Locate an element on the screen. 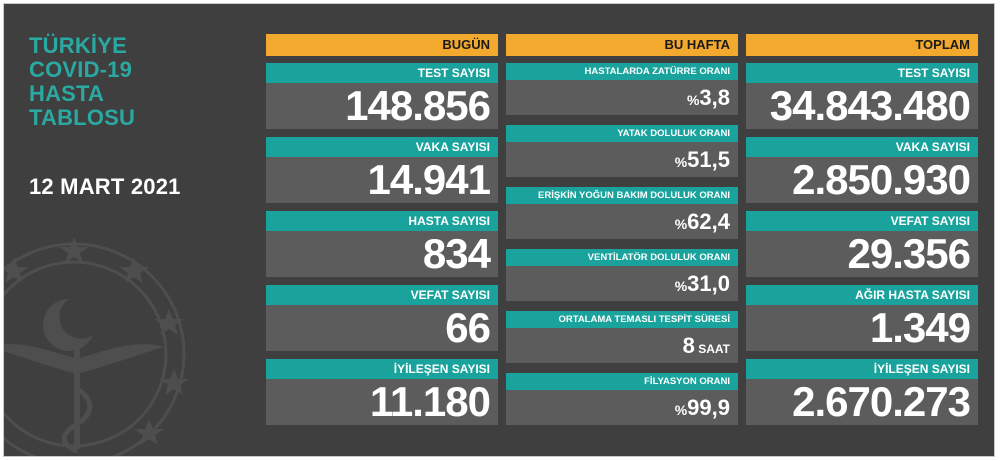 The width and height of the screenshot is (1000, 461). stat-value: %51,5 is located at coordinates (622, 159).